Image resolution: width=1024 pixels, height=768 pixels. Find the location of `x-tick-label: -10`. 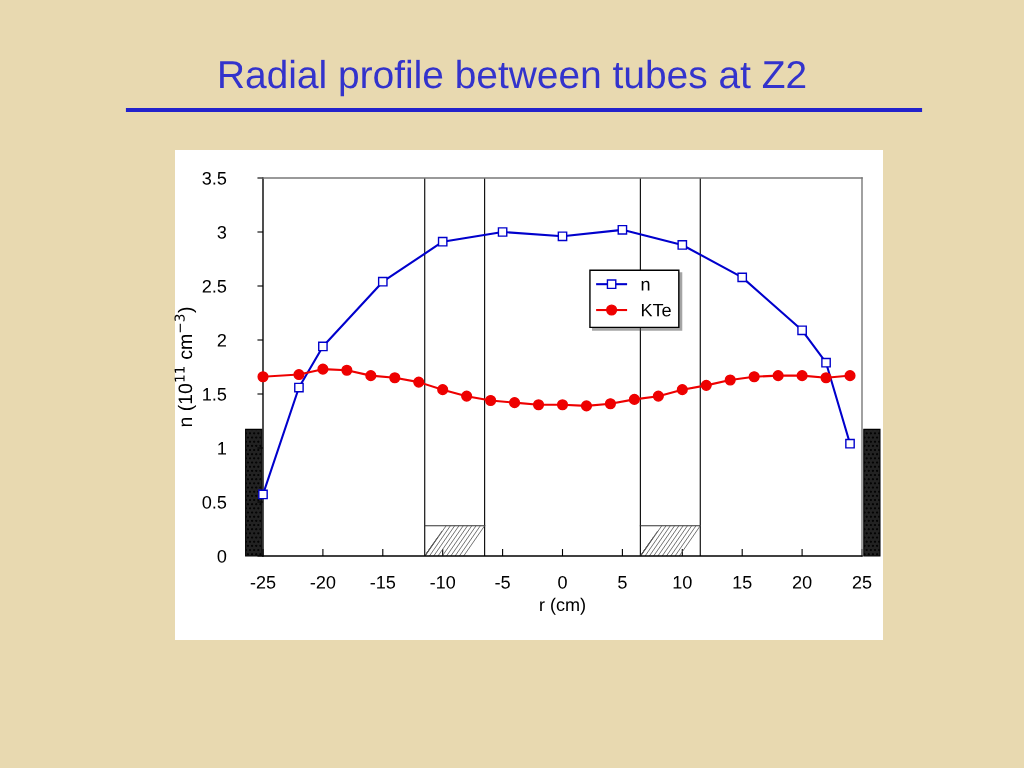

x-tick-label: -10 is located at coordinates (443, 582).